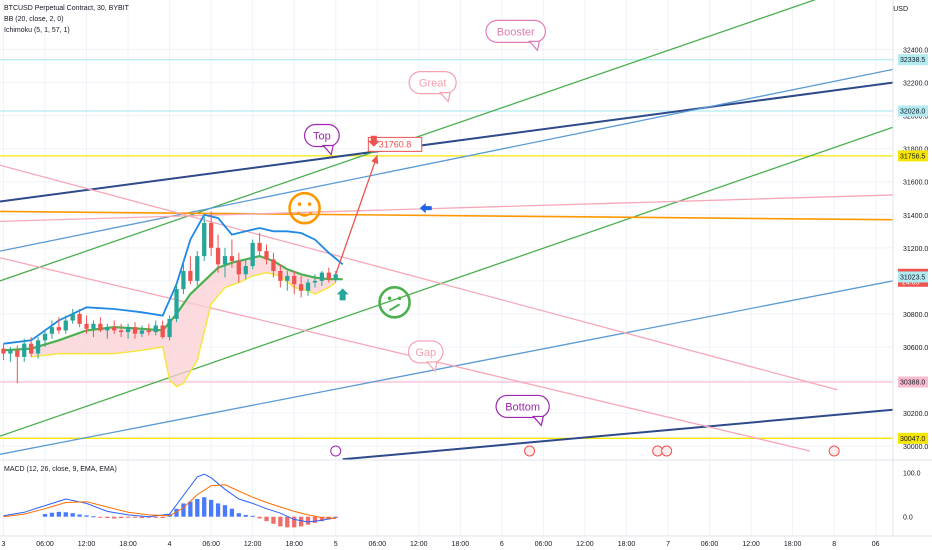 The image size is (932, 550). I want to click on time-tick-label: 5, so click(336, 544).